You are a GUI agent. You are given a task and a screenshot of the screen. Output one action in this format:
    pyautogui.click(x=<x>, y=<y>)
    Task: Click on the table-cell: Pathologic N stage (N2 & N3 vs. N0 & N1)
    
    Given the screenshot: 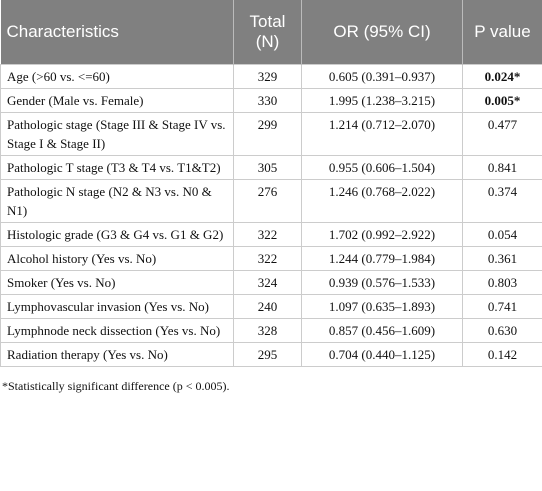 What is the action you would take?
    pyautogui.click(x=117, y=201)
    